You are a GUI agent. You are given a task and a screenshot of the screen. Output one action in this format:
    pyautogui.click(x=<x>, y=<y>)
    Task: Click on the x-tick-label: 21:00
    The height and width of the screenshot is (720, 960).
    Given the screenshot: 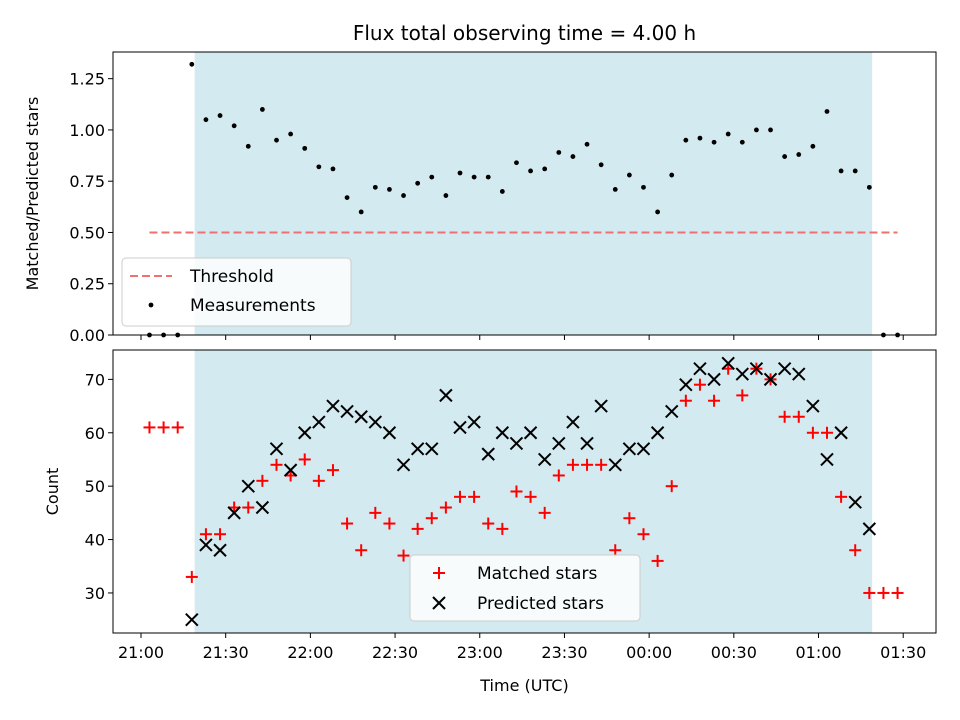 What is the action you would take?
    pyautogui.click(x=141, y=652)
    